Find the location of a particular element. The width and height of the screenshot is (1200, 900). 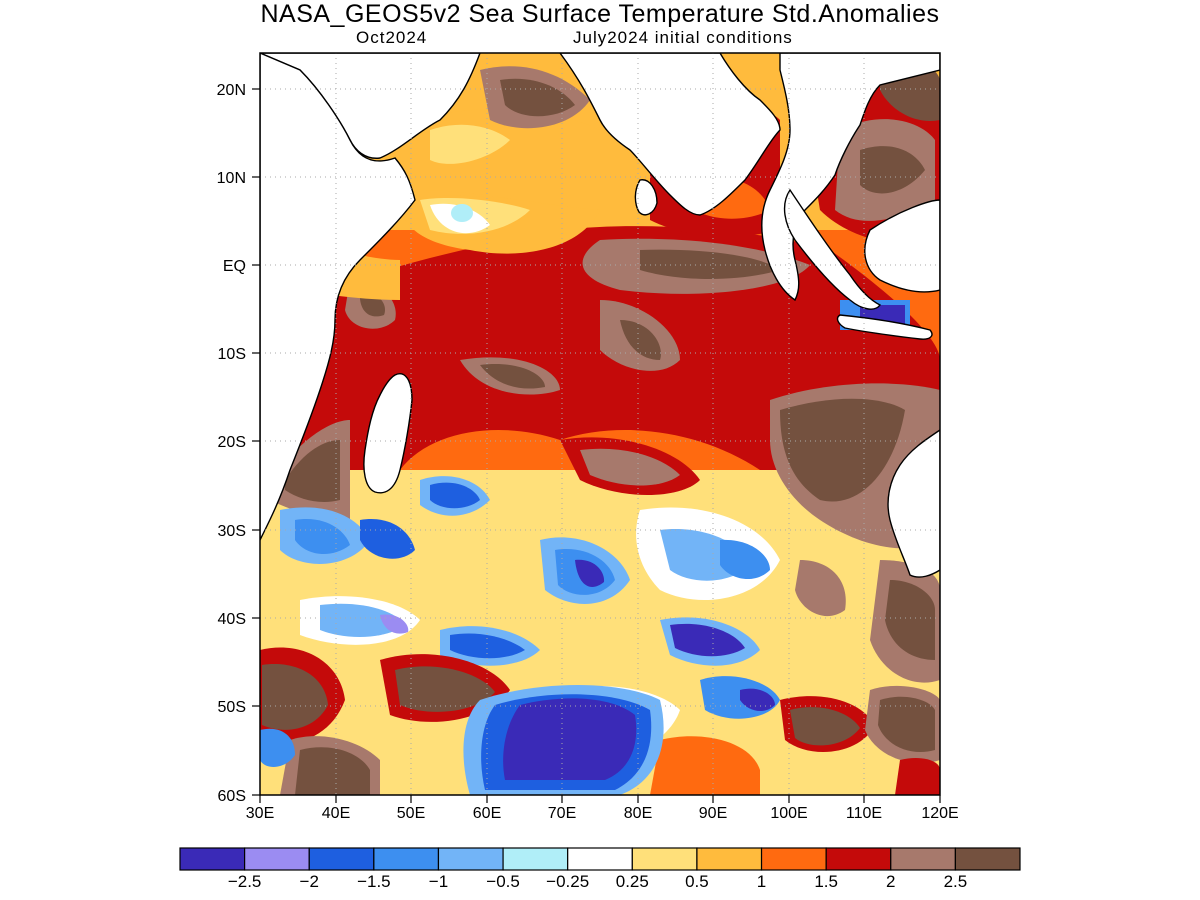

lon-label: 80E is located at coordinates (638, 813).